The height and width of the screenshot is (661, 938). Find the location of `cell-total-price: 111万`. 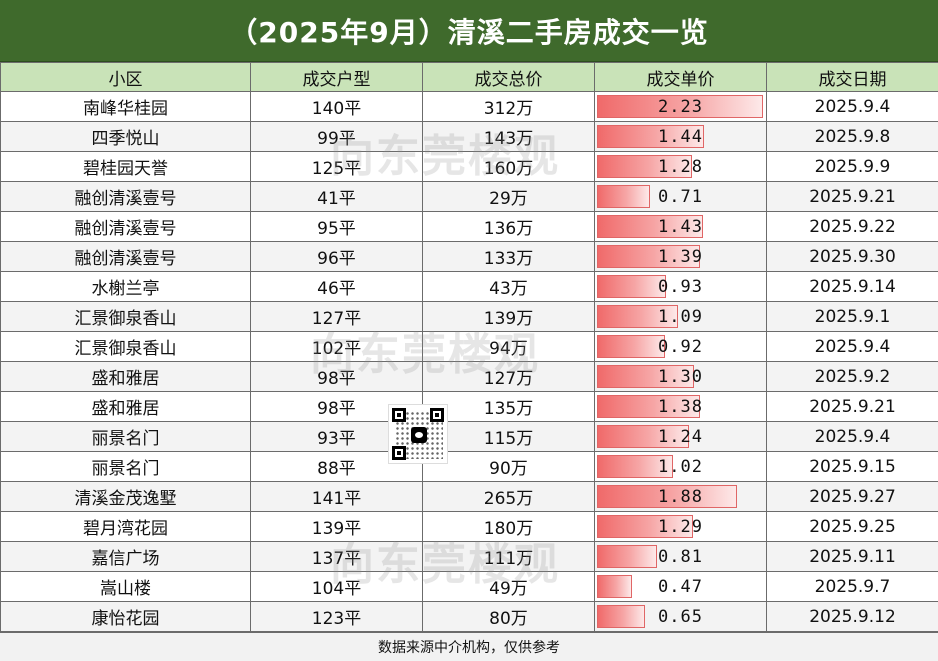

cell-total-price: 111万 is located at coordinates (508, 556).